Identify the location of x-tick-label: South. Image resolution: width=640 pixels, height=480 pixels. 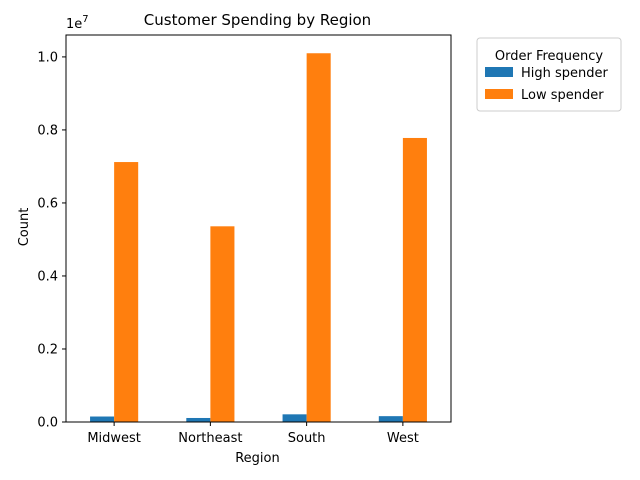
(307, 438).